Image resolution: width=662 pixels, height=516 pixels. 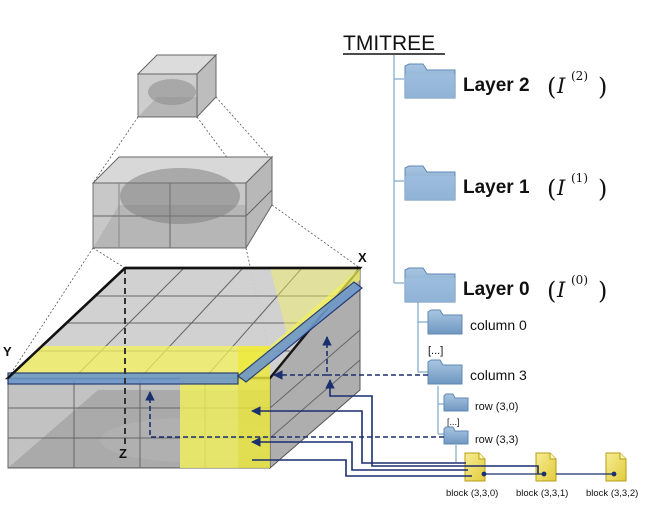 What do you see at coordinates (579, 178) in the screenshot?
I see `layer-math-sup: (1)` at bounding box center [579, 178].